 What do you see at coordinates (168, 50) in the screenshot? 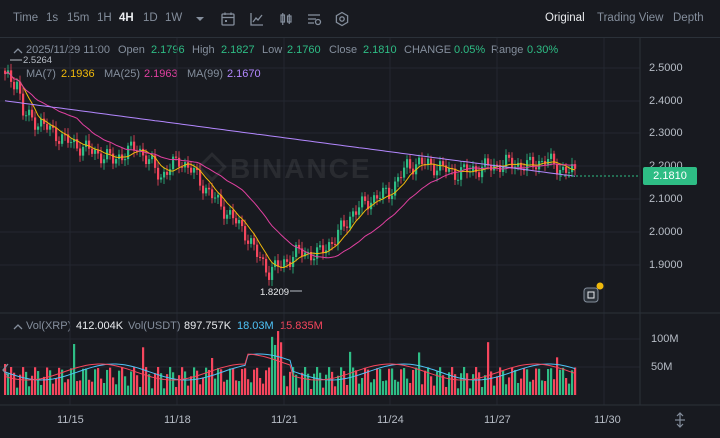
I see `open-value: 2.1796` at bounding box center [168, 50].